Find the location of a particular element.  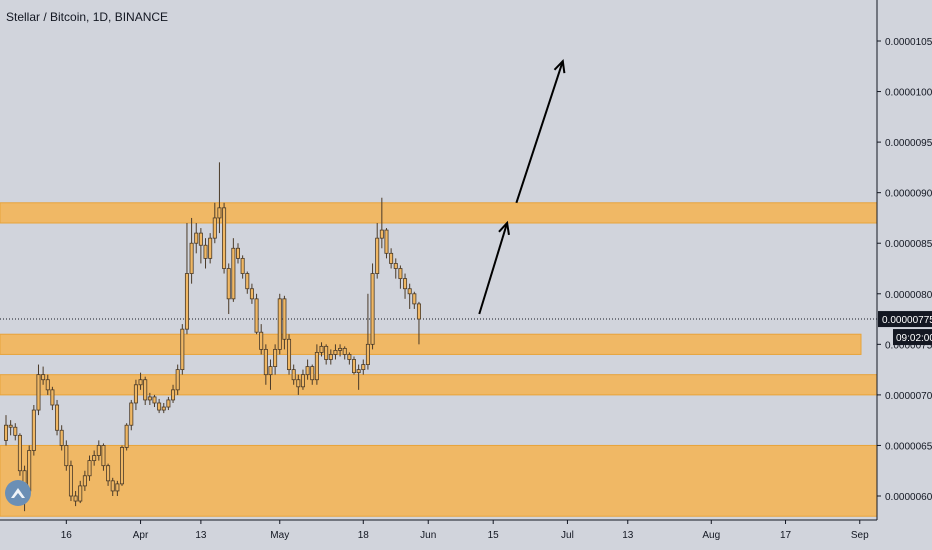

x-tick-label: Jun is located at coordinates (428, 535).